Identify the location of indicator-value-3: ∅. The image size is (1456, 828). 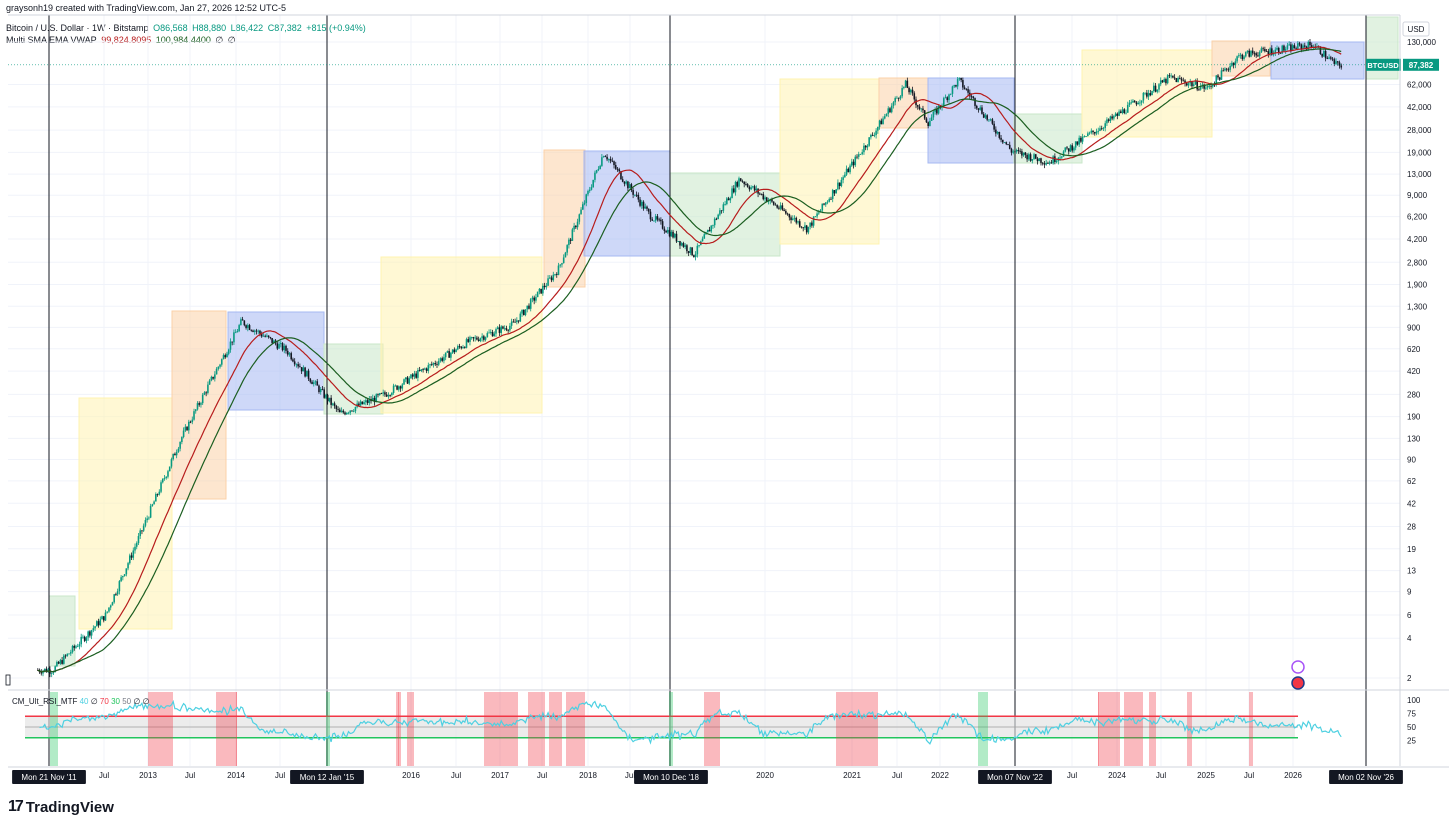
(219, 40).